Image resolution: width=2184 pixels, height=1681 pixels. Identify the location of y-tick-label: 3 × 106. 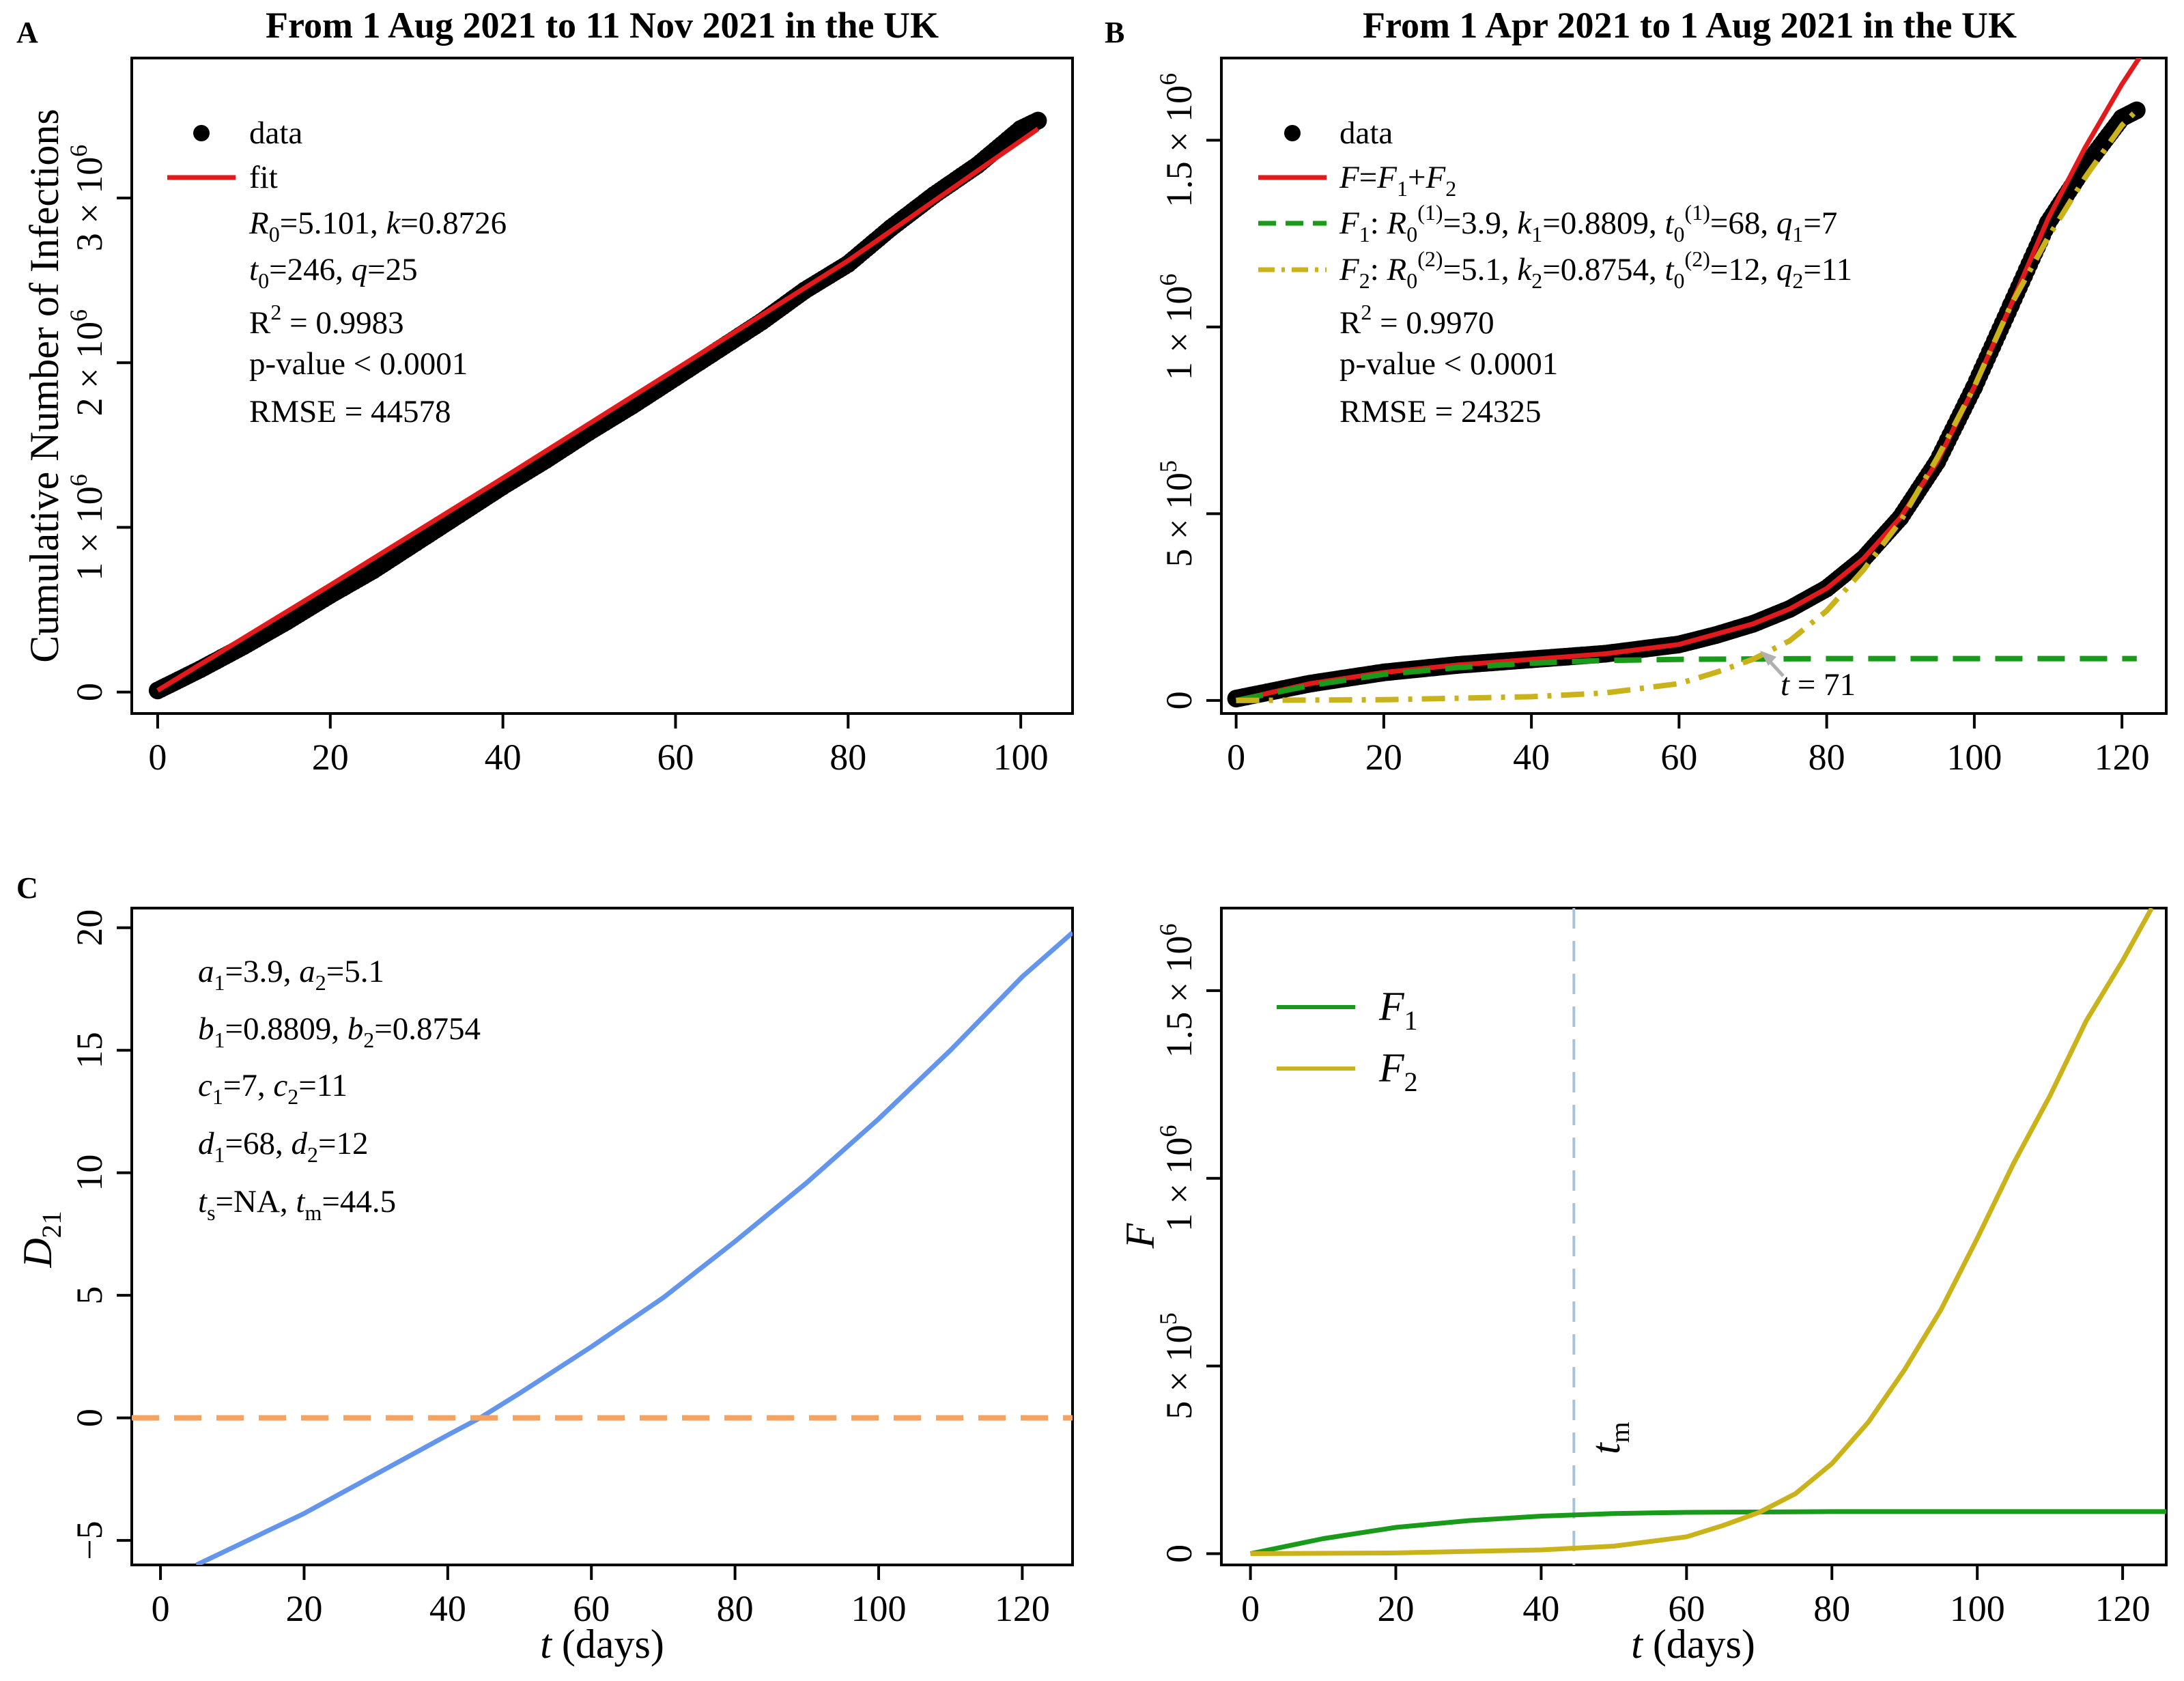
(87, 198).